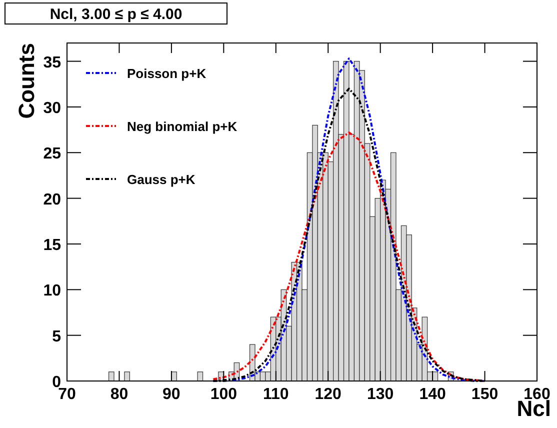  What do you see at coordinates (52, 63) in the screenshot?
I see `y-tick-label: 35` at bounding box center [52, 63].